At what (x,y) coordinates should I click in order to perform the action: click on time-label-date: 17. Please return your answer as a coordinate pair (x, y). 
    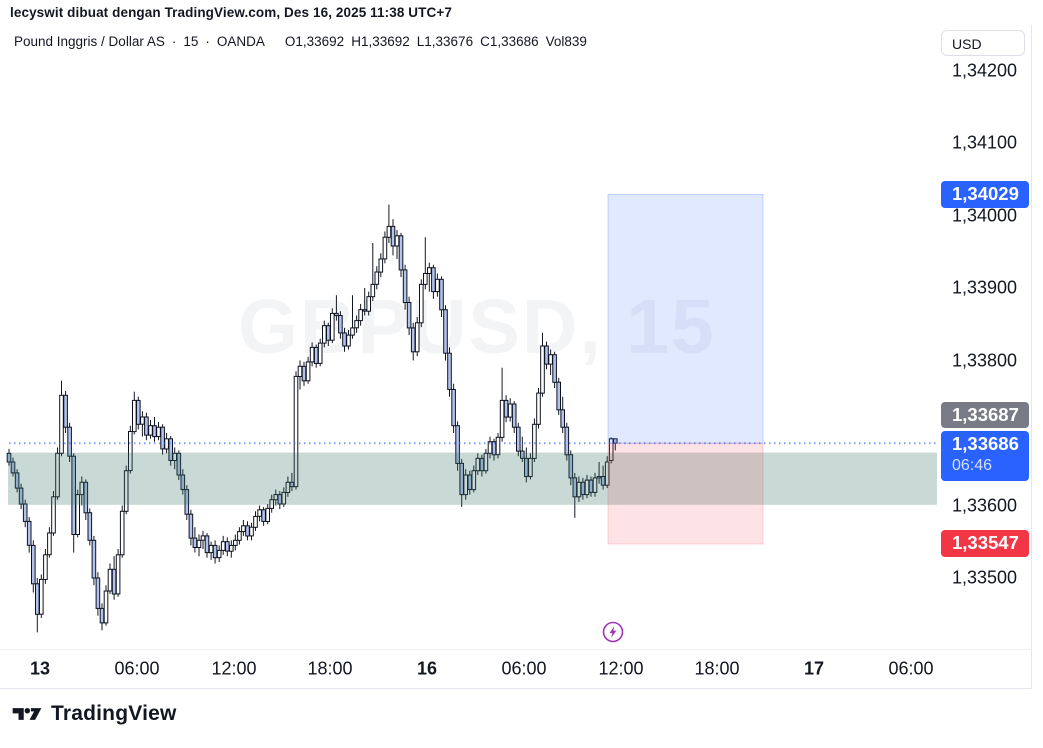
    Looking at the image, I should click on (814, 668).